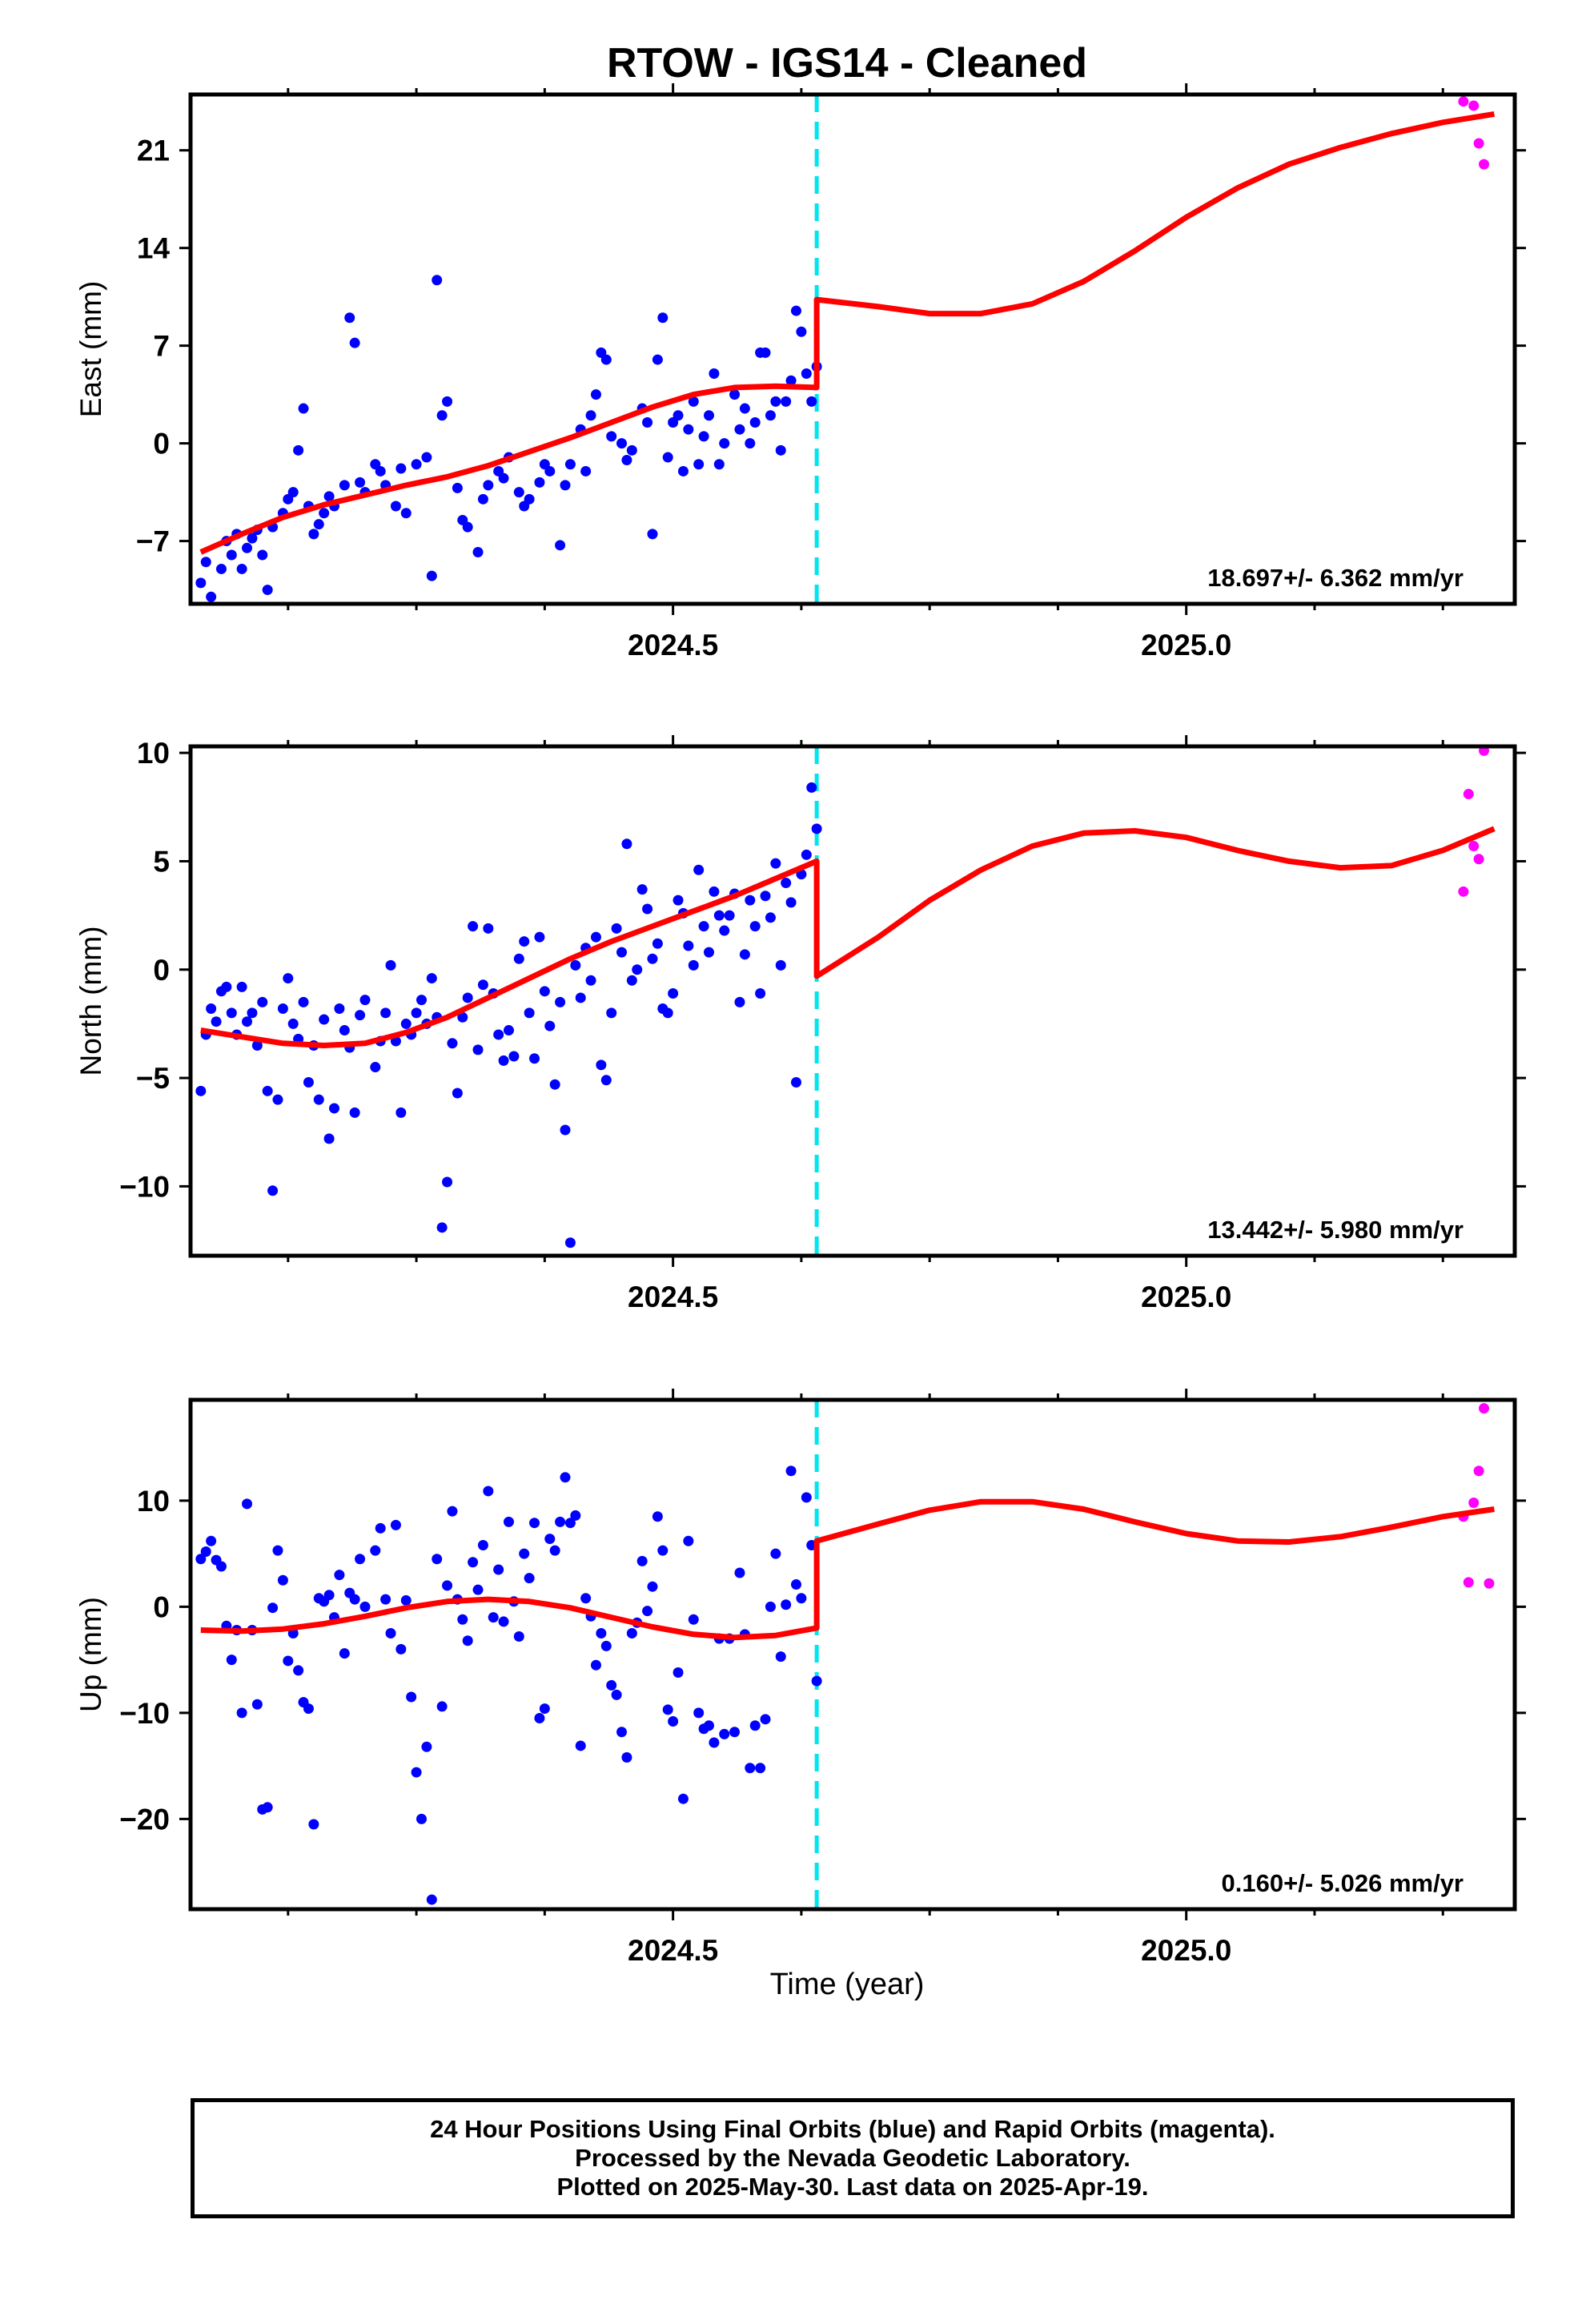 The height and width of the screenshot is (2324, 1582). What do you see at coordinates (847, 1984) in the screenshot?
I see `x-axis-label: Time (year)` at bounding box center [847, 1984].